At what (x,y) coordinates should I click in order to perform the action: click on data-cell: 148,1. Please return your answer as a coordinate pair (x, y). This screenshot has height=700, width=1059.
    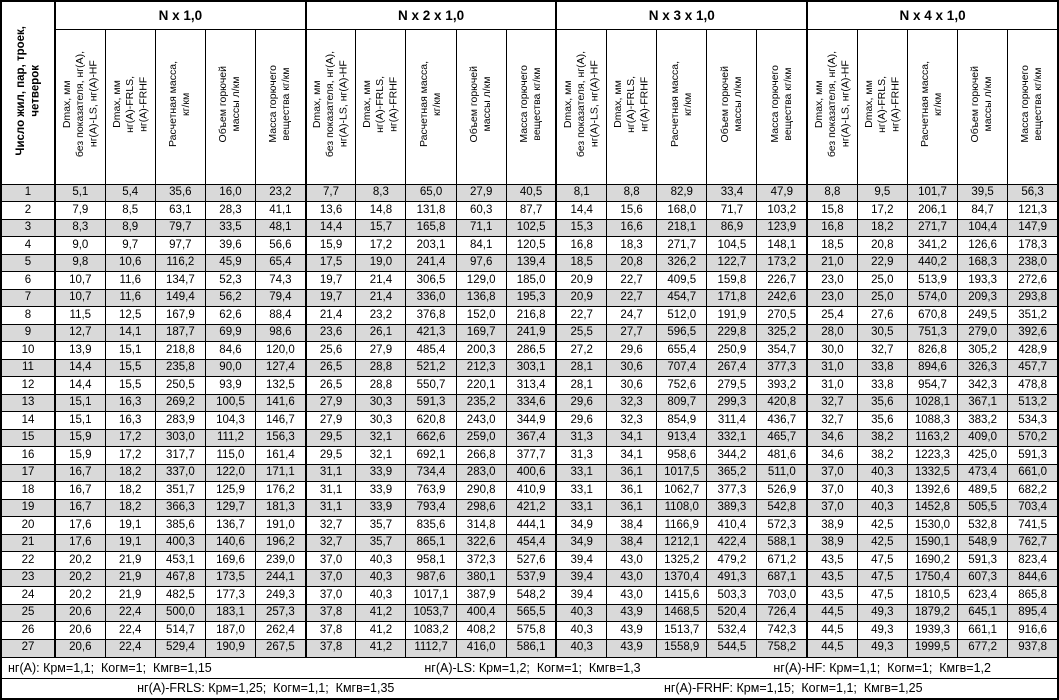
    Looking at the image, I should click on (782, 245).